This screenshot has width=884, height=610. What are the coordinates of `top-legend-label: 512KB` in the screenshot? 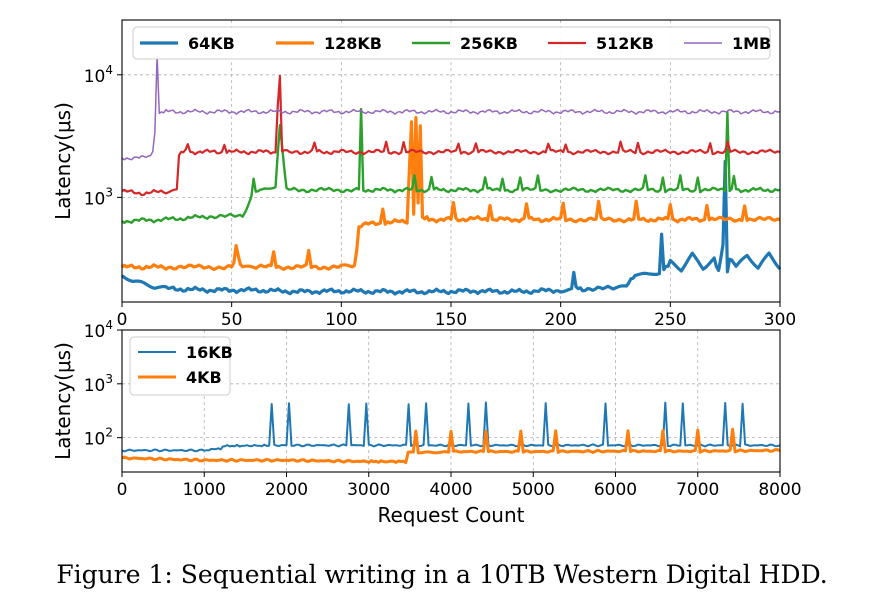 It's located at (625, 43).